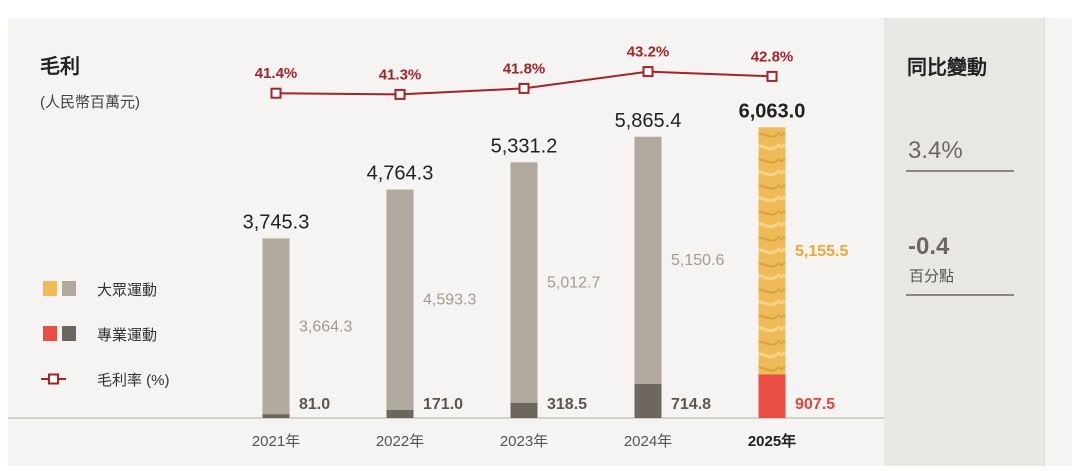 Image resolution: width=1080 pixels, height=471 pixels. I want to click on legend-label-mass: 大眾運動, so click(127, 290).